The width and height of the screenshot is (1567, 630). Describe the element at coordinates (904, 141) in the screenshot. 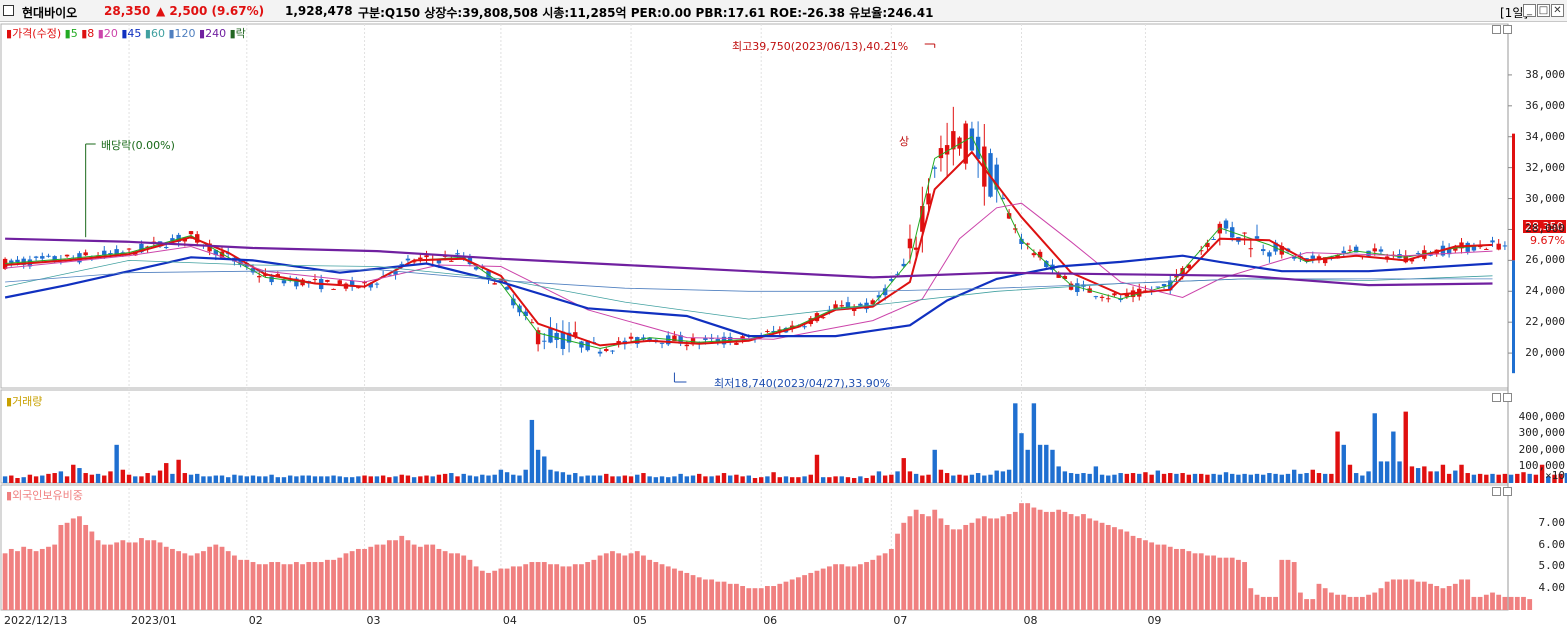

I see `sang-marker: 상` at that location.